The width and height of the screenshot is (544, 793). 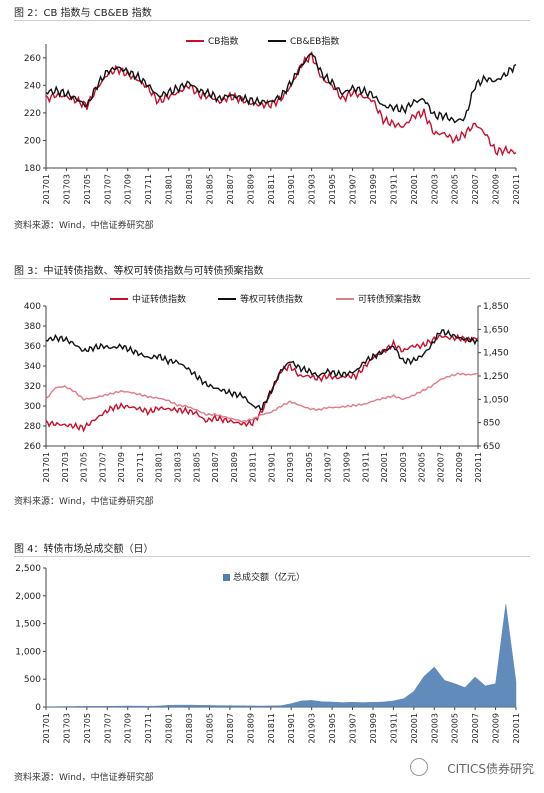 What do you see at coordinates (32, 407) in the screenshot?
I see `y-tick-label: 300` at bounding box center [32, 407].